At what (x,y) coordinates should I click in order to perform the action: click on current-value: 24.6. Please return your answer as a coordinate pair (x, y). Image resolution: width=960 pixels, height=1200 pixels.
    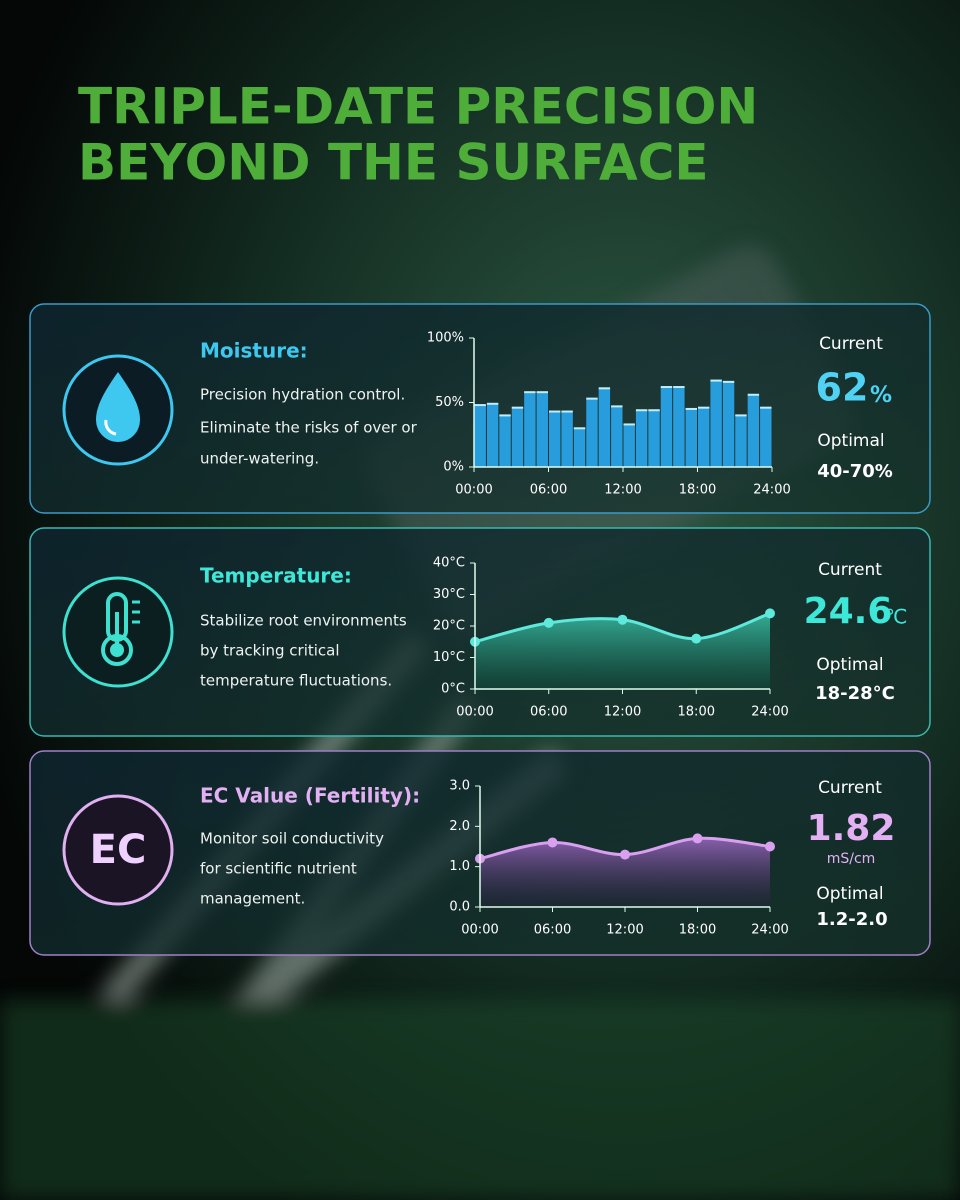
    Looking at the image, I should click on (848, 611).